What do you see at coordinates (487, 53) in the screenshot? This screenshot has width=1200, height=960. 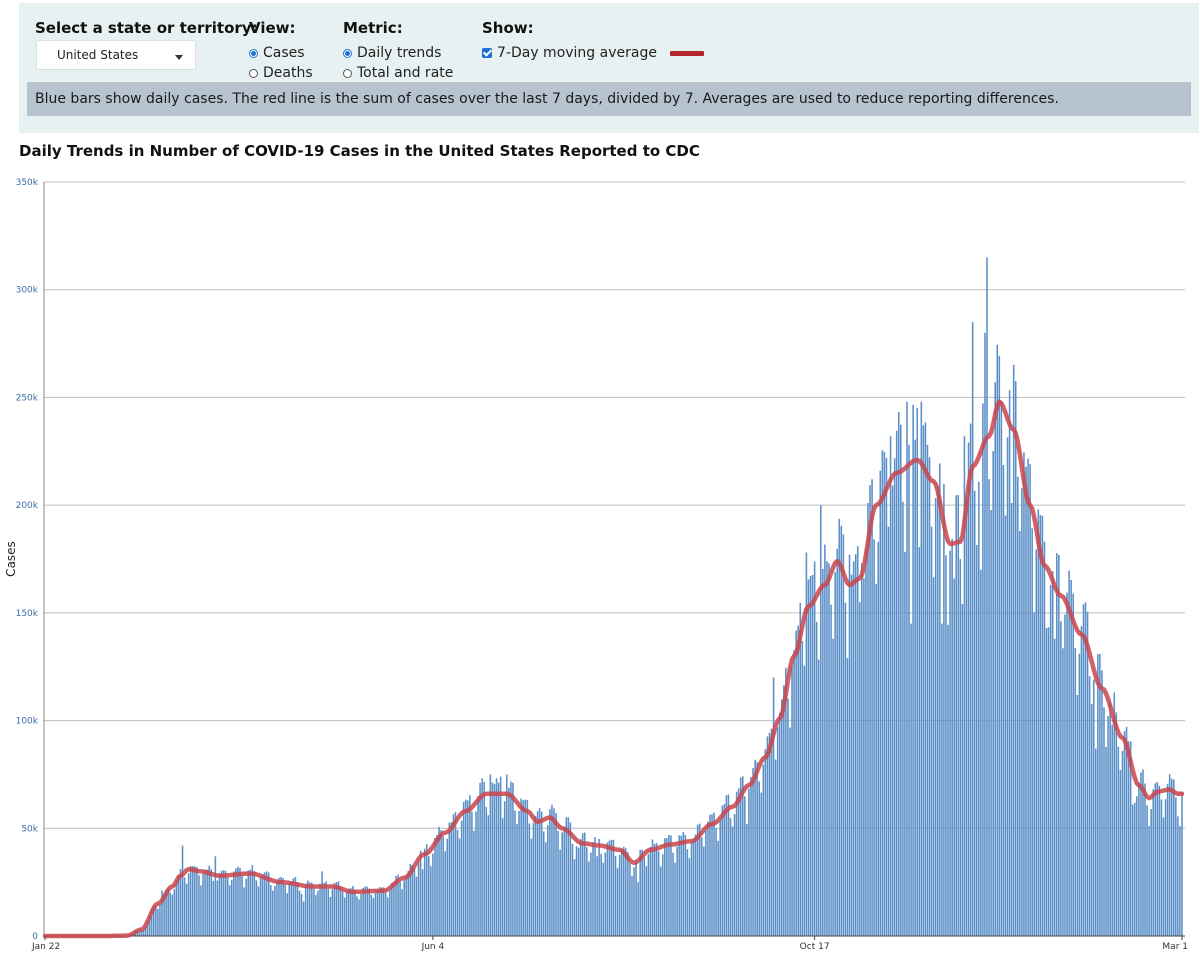 I see `checkbox-checked-icon` at bounding box center [487, 53].